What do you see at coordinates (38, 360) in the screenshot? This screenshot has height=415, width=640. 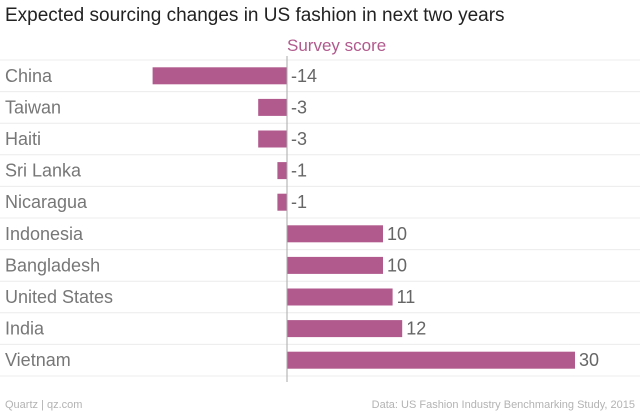 I see `category-label: Vietnam` at bounding box center [38, 360].